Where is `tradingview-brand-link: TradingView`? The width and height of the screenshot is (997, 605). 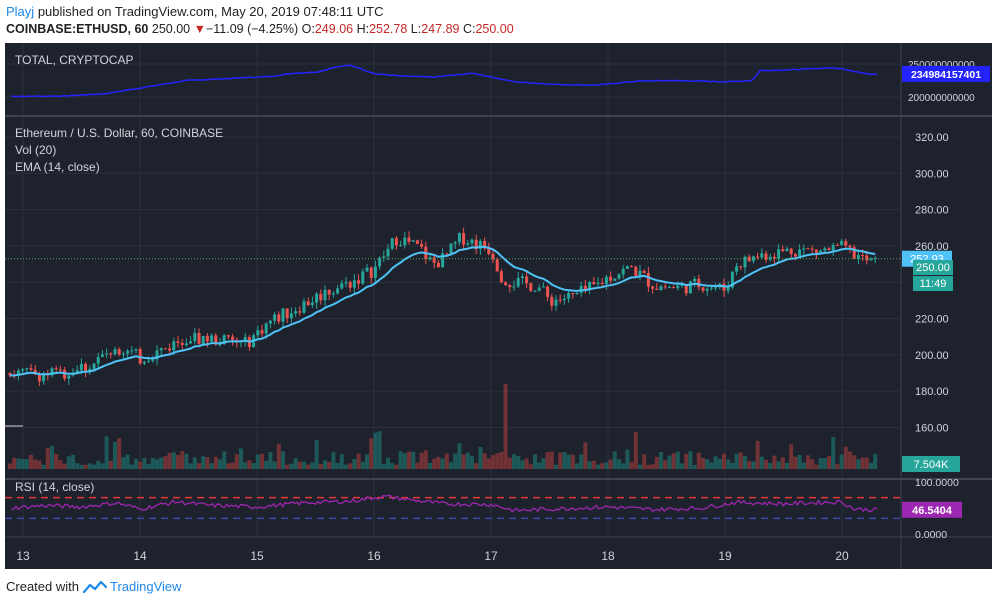 tradingview-brand-link: TradingView is located at coordinates (145, 586).